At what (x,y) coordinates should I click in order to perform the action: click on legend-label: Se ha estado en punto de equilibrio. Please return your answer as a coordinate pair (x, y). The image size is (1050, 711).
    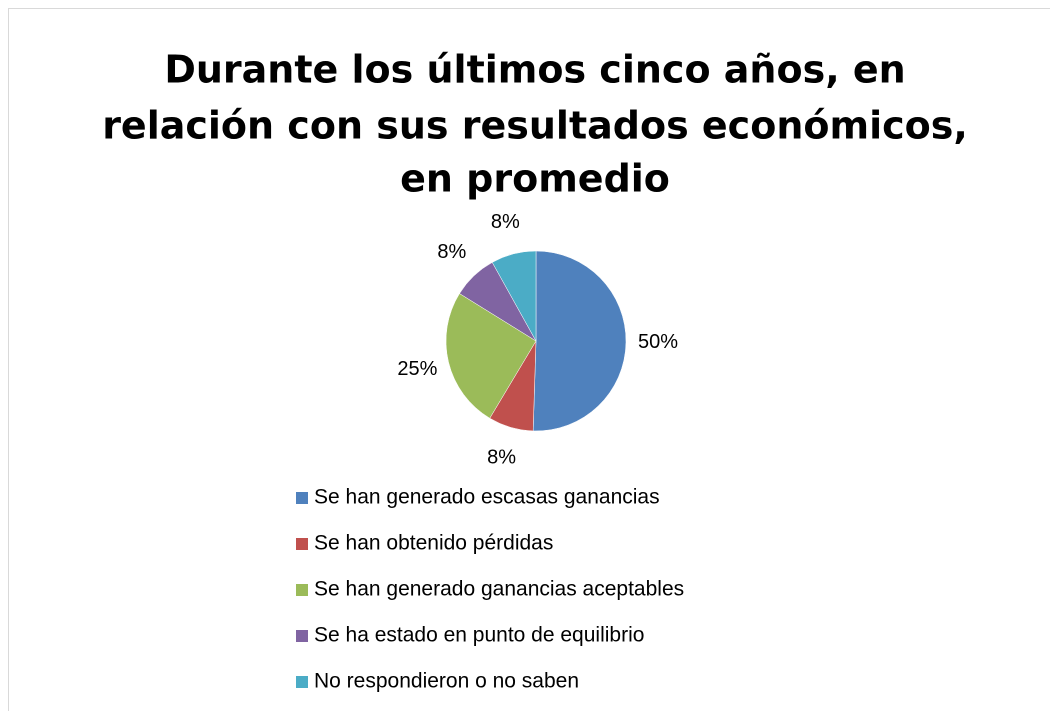
    Looking at the image, I should click on (479, 635).